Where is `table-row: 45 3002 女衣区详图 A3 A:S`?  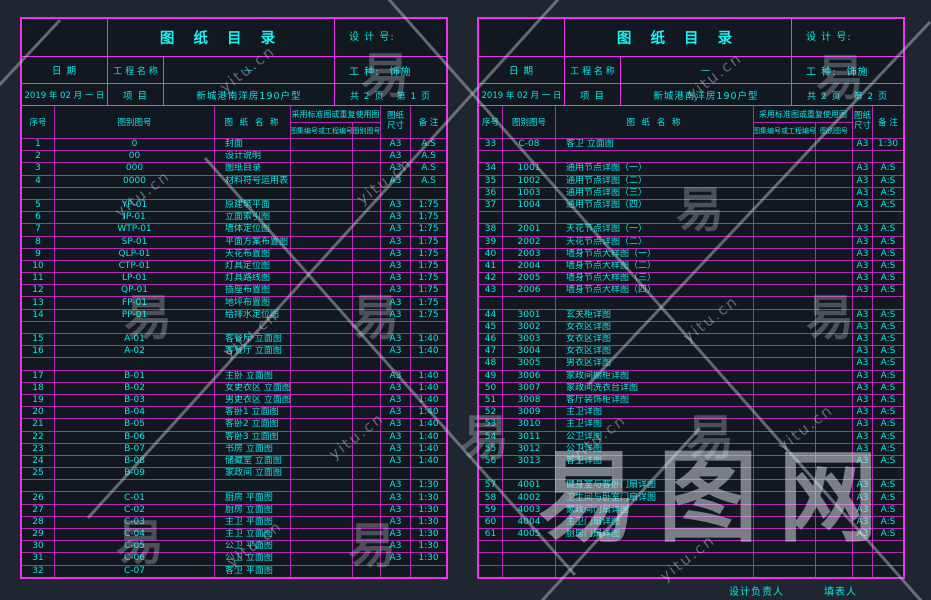
table-row: 45 3002 女衣区详图 A3 A:S is located at coordinates (691, 327).